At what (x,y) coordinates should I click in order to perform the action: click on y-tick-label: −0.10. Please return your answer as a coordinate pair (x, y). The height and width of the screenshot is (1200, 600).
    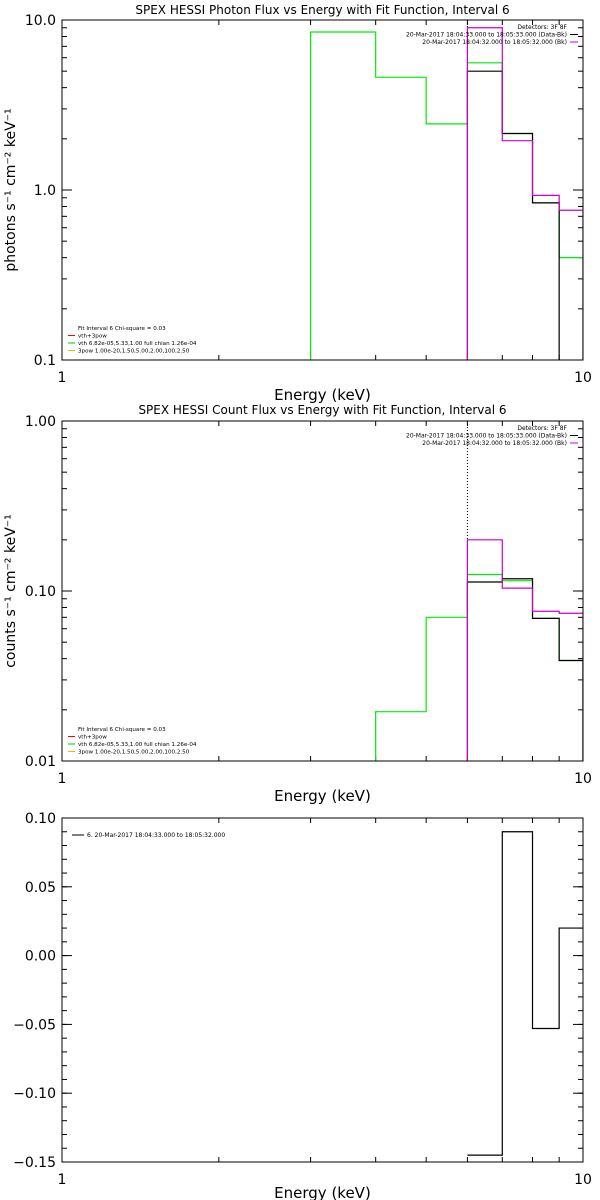
    Looking at the image, I should click on (34, 1094).